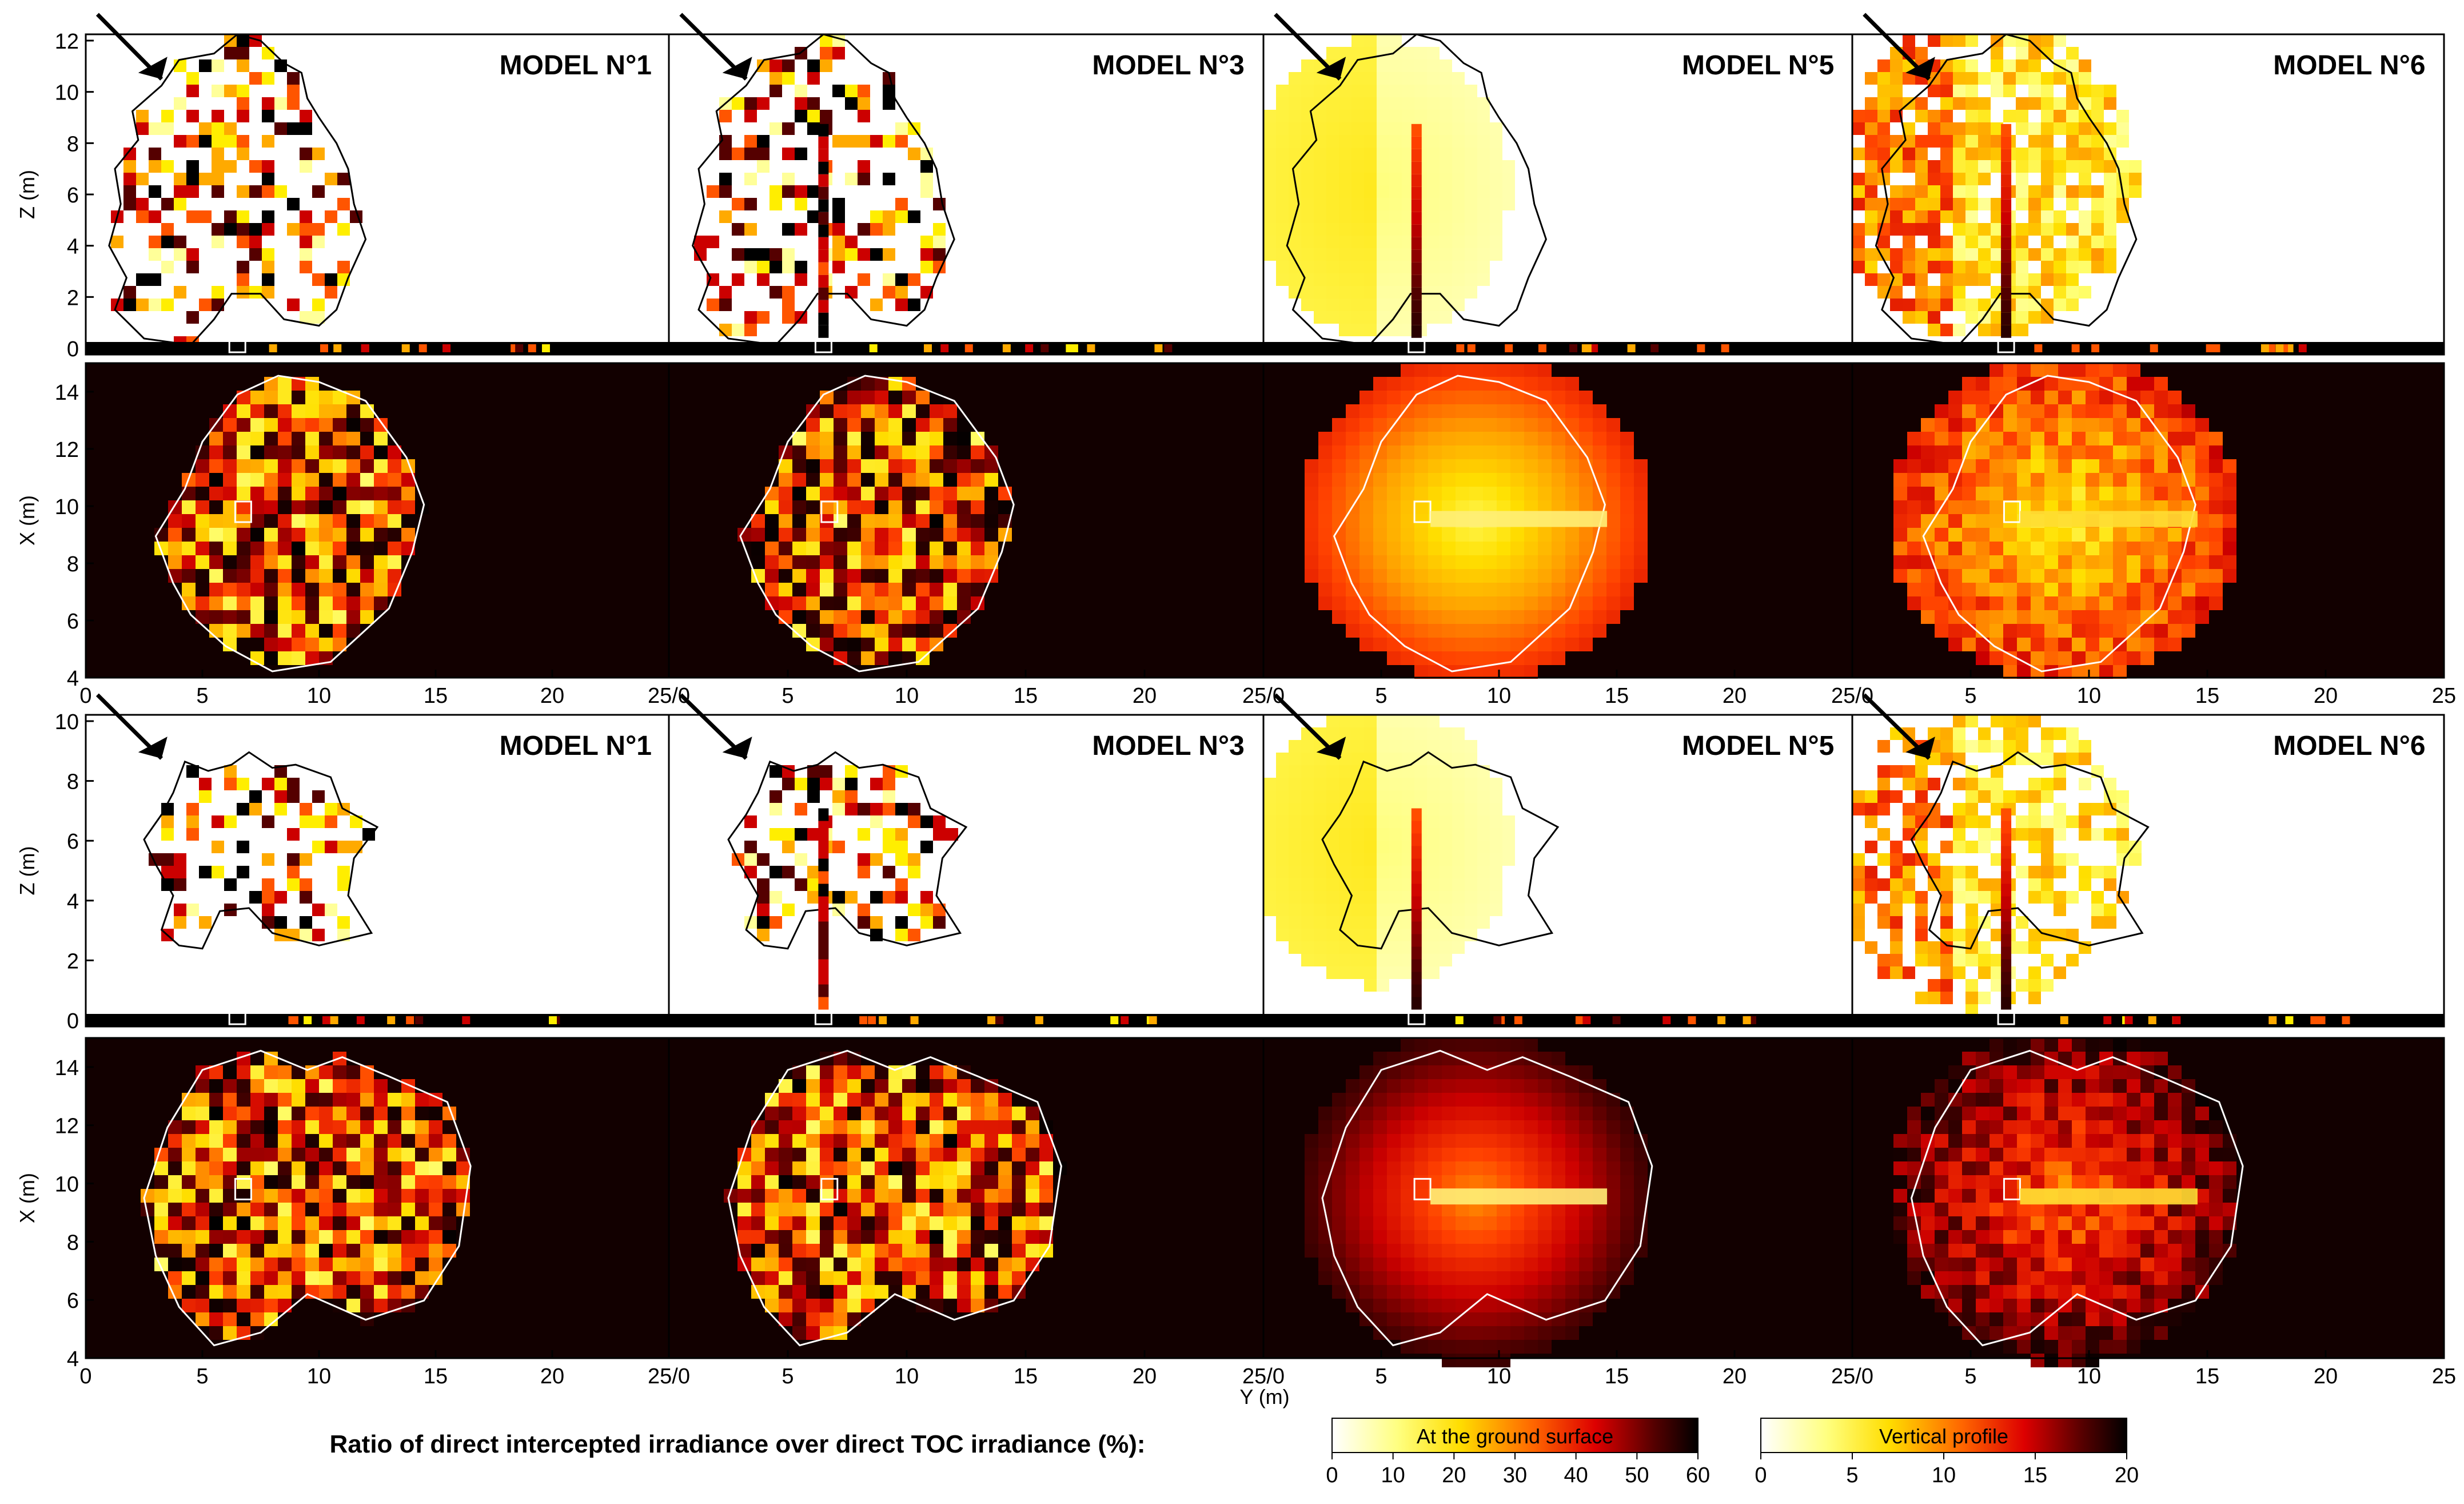 This screenshot has height=1504, width=2464. I want to click on branch-streak, so click(1519, 519).